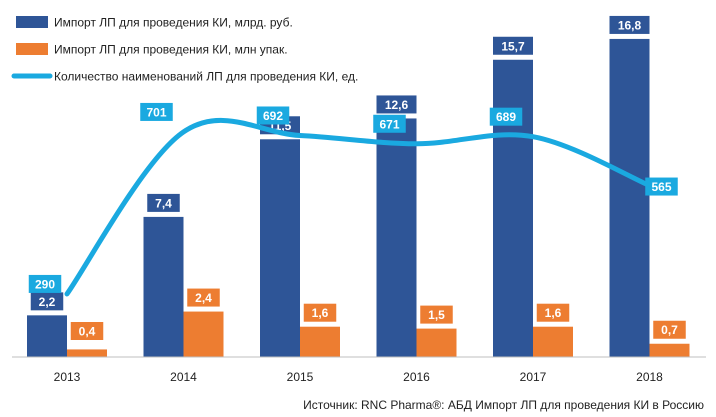 The image size is (716, 417). I want to click on bar-label-s0-2016-box, so click(396, 104).